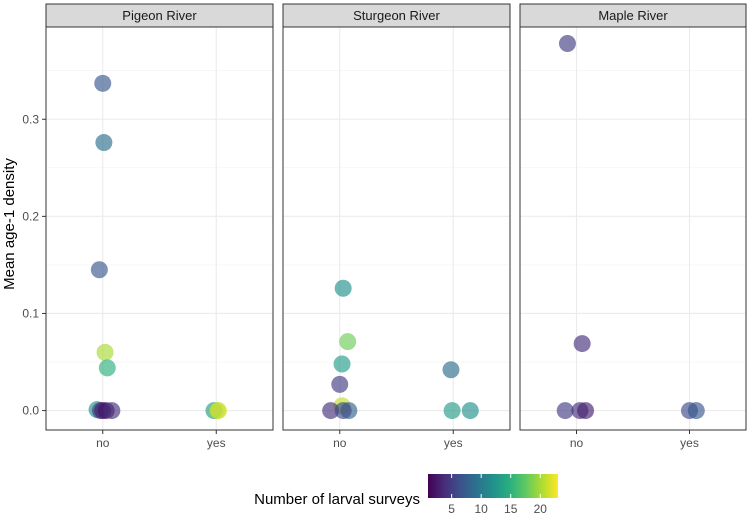 The width and height of the screenshot is (749, 521). Describe the element at coordinates (511, 509) in the screenshot. I see `colorbar-tick-label: 15` at that location.